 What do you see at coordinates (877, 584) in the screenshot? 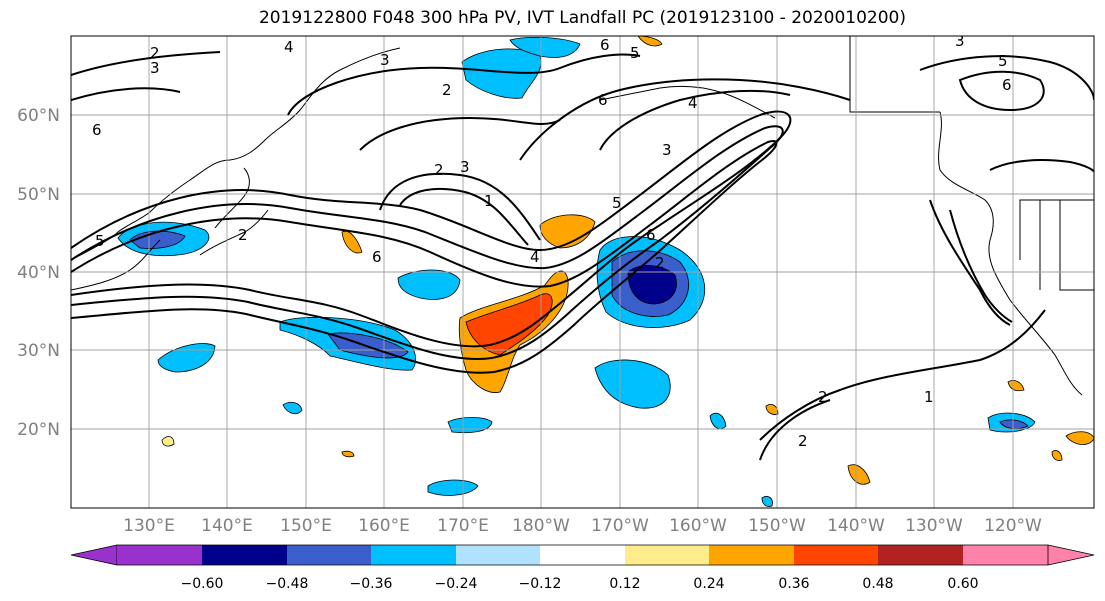
I see `colorbar-tick-label: 0.48` at bounding box center [877, 584].